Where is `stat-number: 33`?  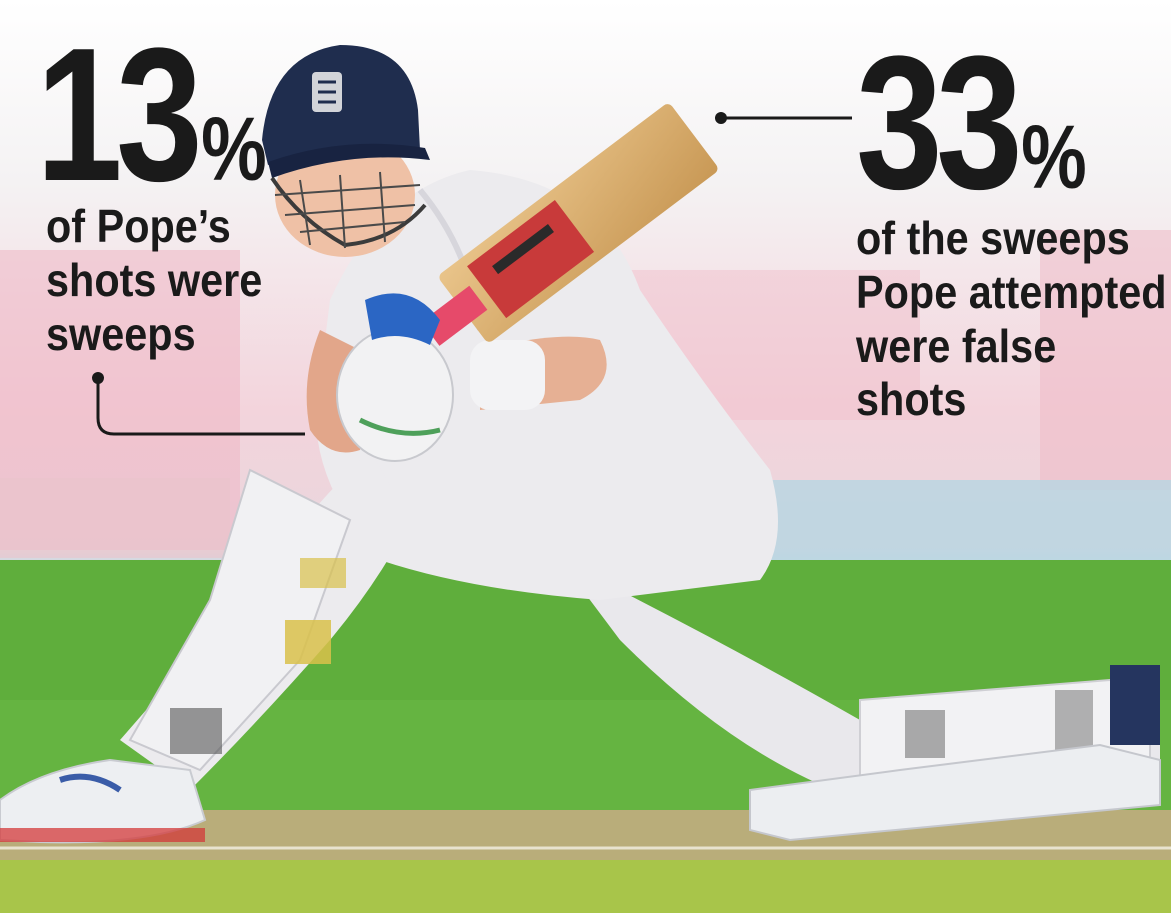 stat-number: 33 is located at coordinates (939, 123).